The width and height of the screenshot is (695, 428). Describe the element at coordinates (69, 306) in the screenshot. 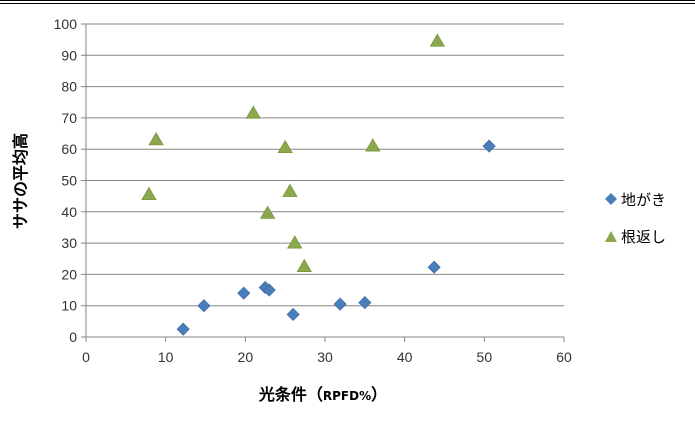

I see `y-tick-label: 10` at that location.